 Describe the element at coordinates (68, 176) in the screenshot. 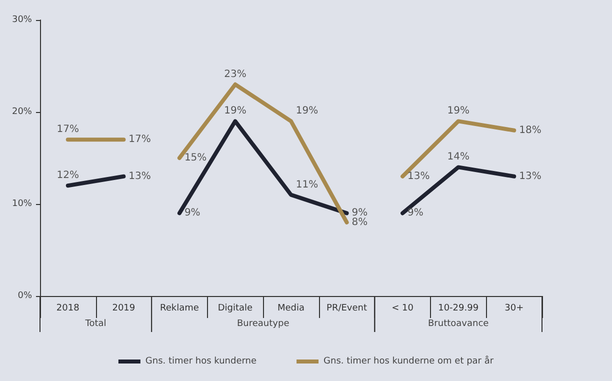

I see `data-label: 12%` at that location.